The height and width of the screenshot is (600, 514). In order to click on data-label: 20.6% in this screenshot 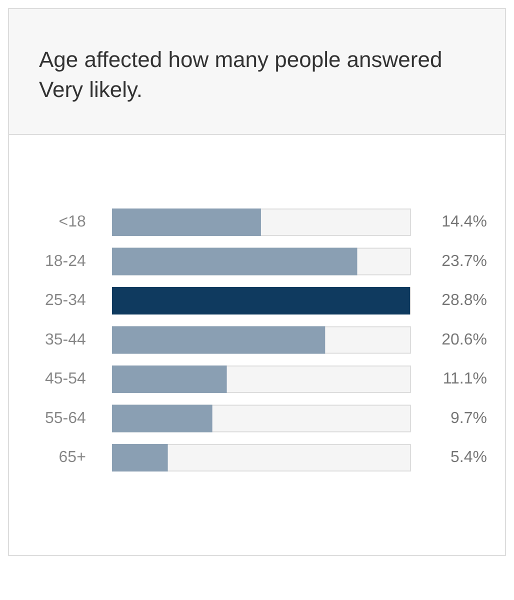, I will do `click(464, 340)`.